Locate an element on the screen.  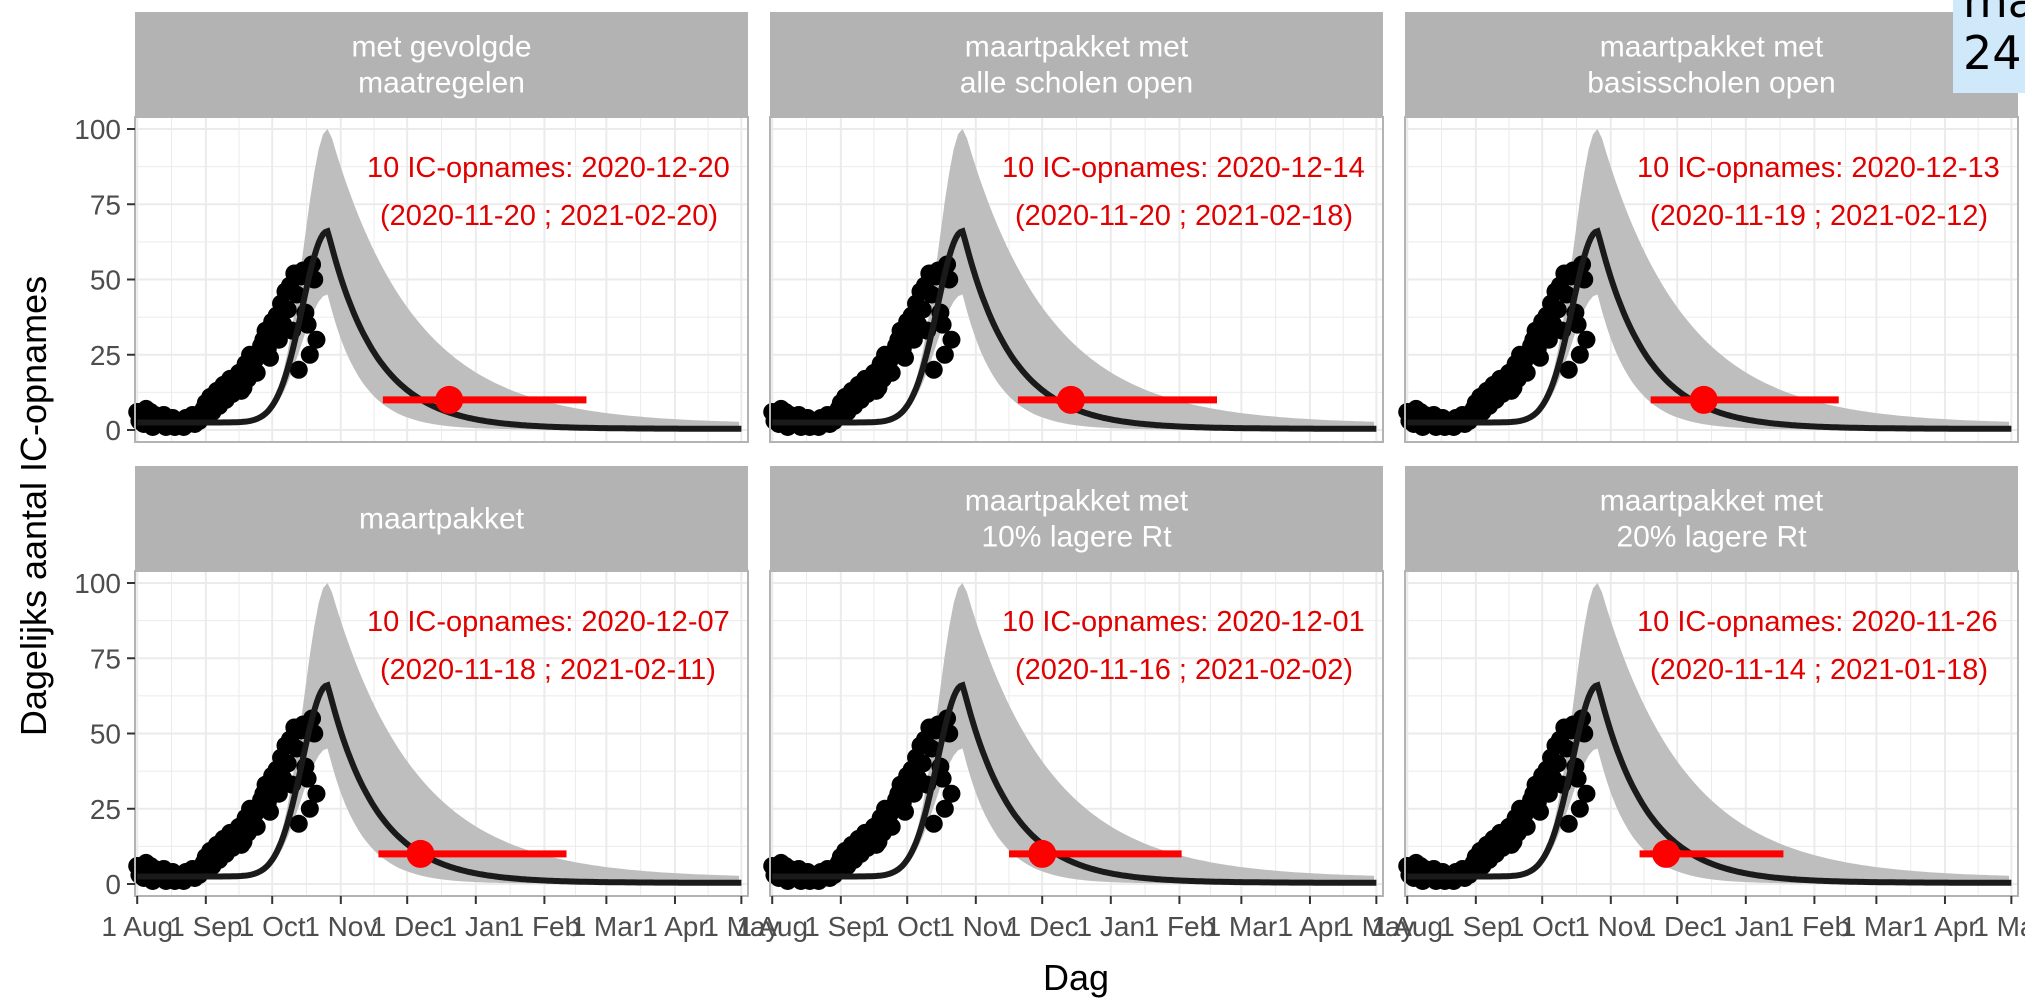
x-tick-label: 1 Feb is located at coordinates (545, 926).